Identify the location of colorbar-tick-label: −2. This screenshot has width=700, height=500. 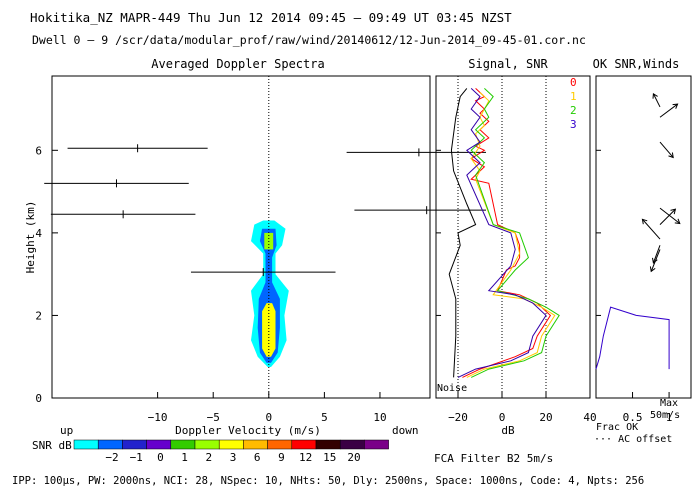
(111, 457).